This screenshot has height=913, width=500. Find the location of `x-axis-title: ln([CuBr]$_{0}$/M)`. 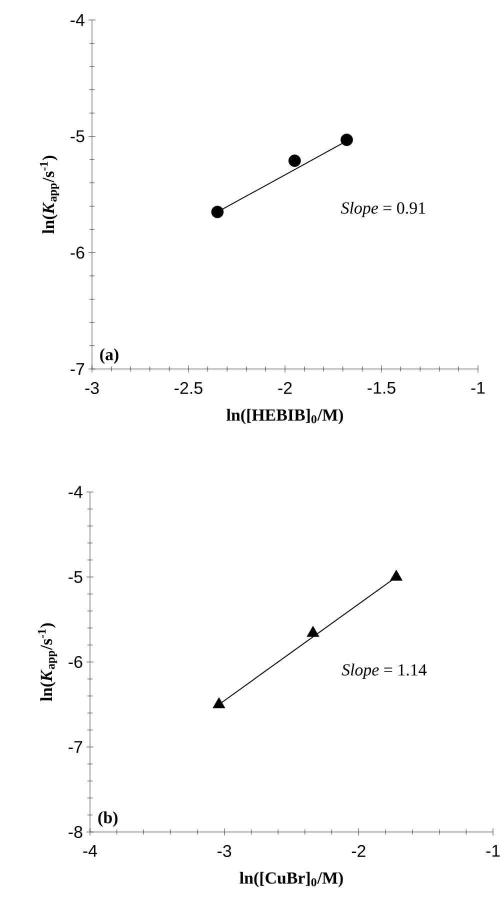

x-axis-title: ln([CuBr]$_{0}$/M) is located at coordinates (291, 880).